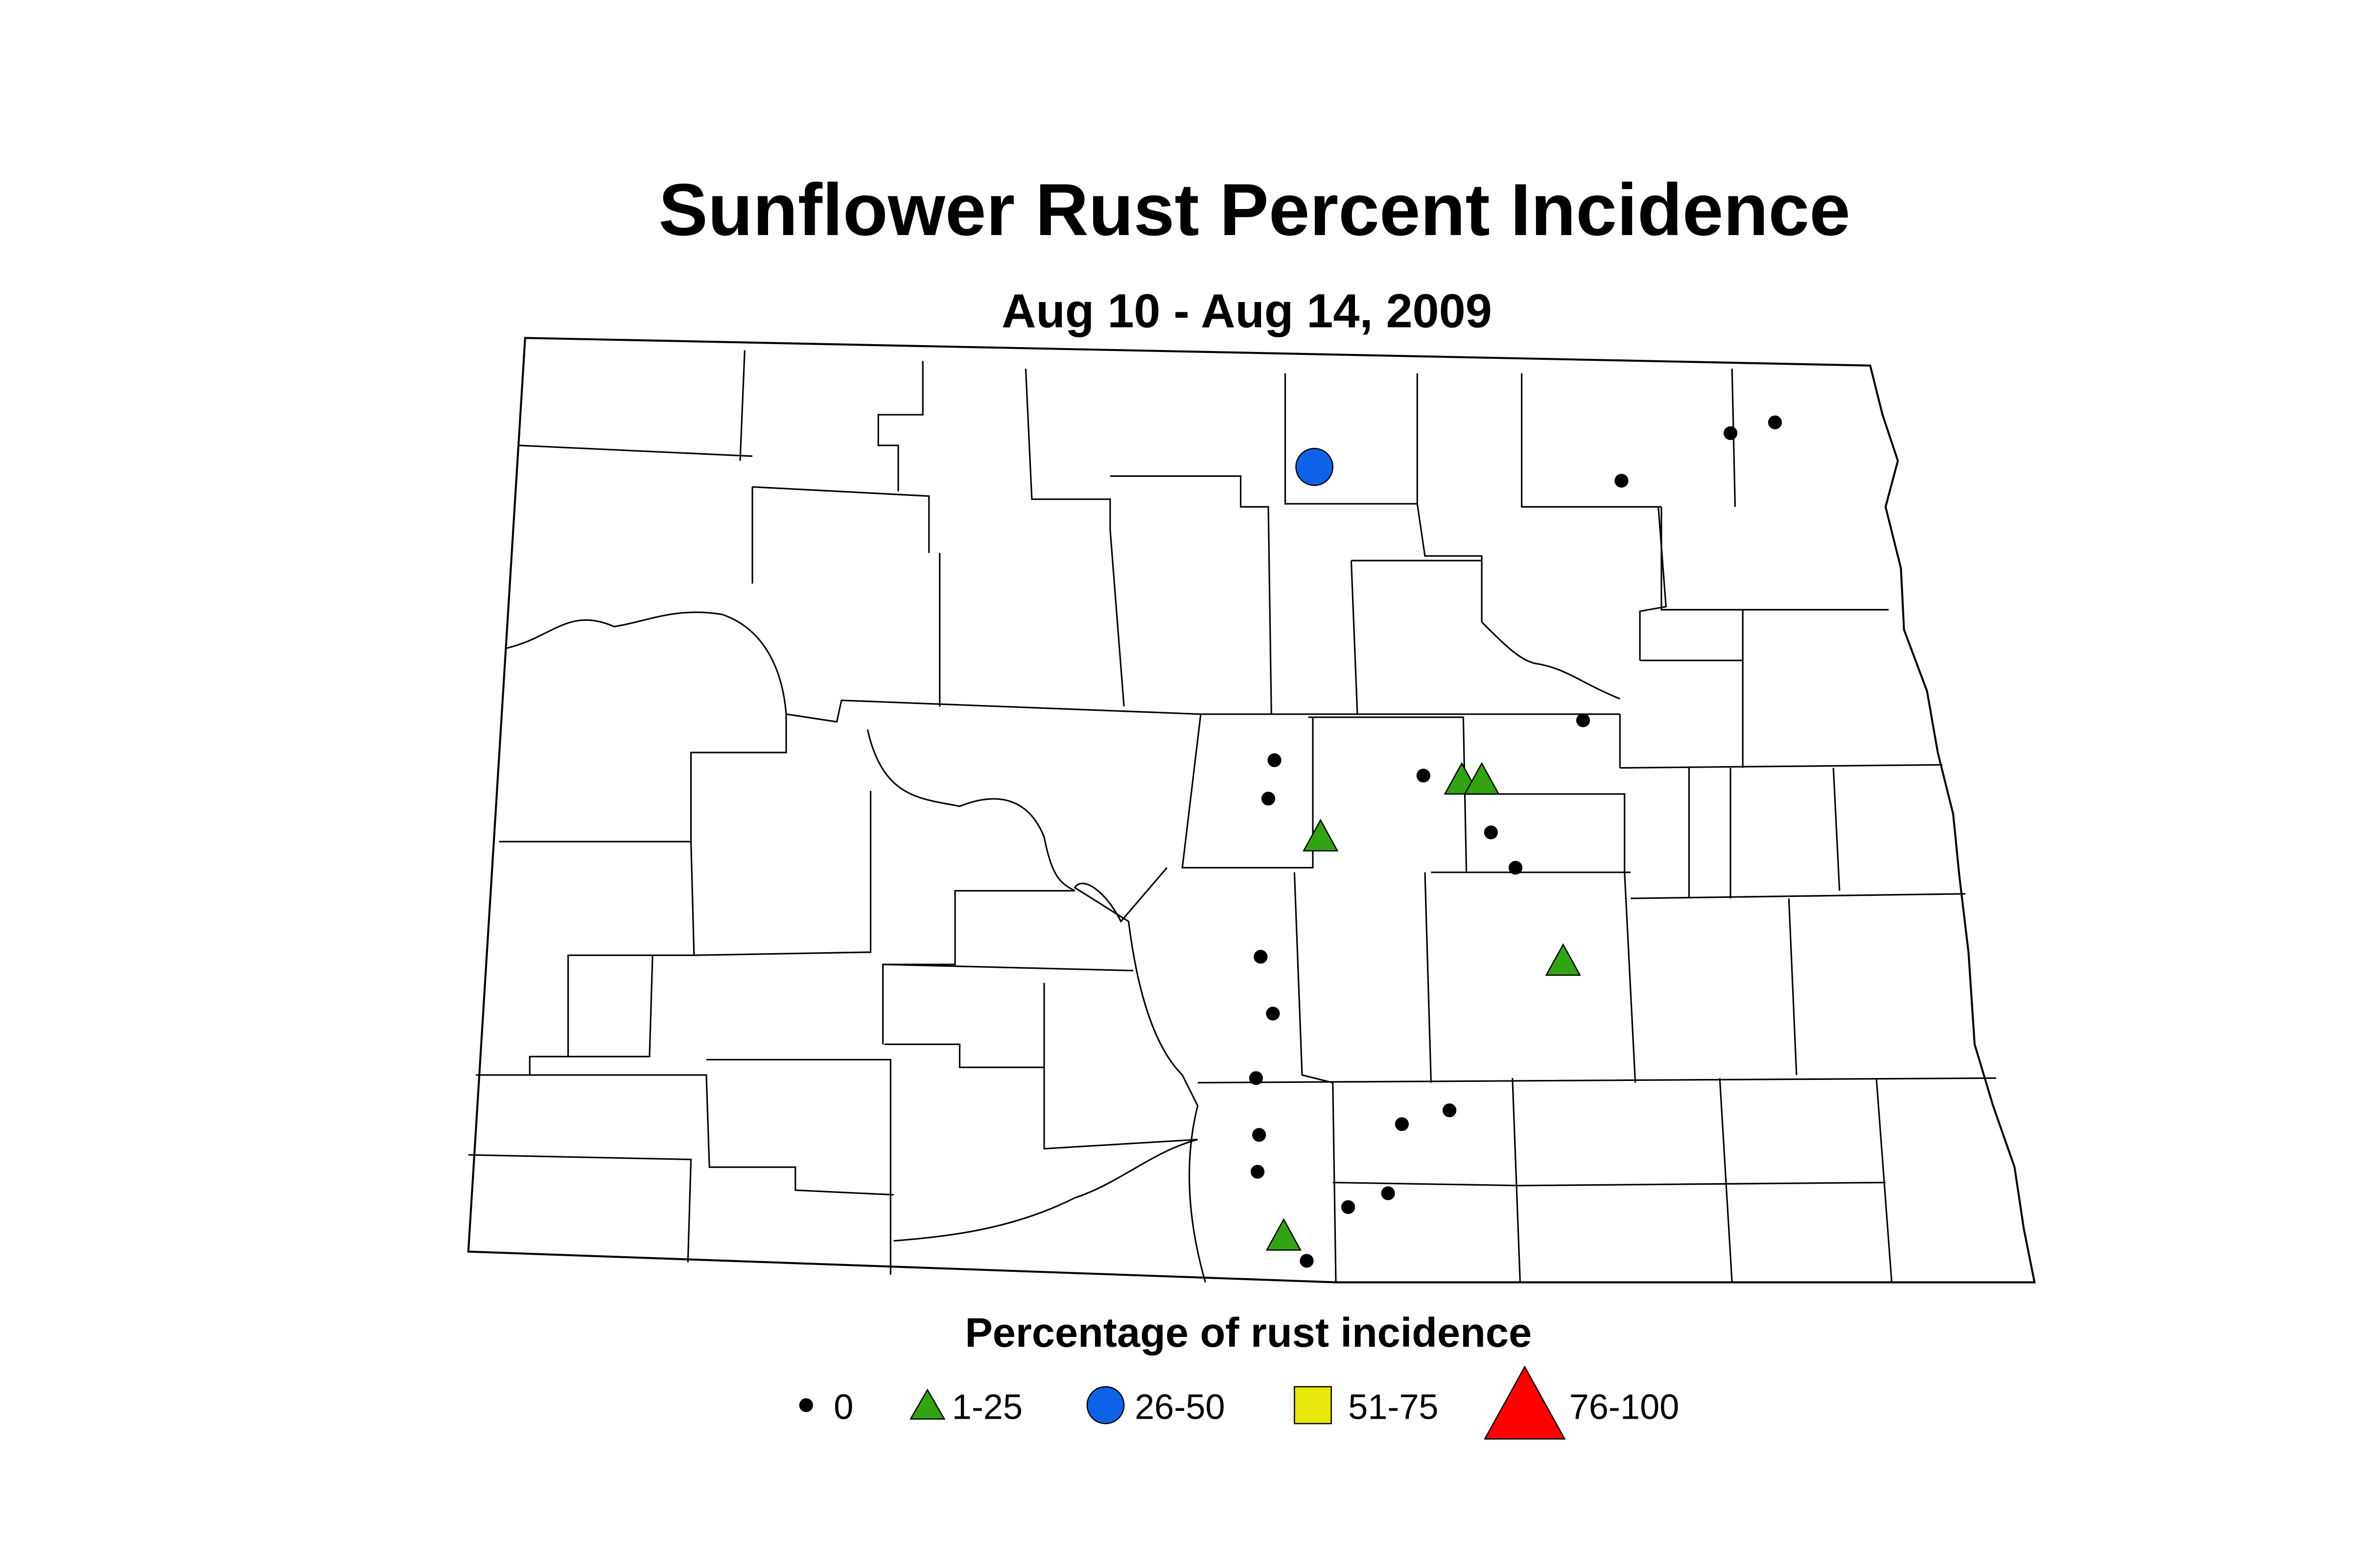 Image resolution: width=2380 pixels, height=1545 pixels. I want to click on legend-label: 76-100, so click(1624, 1408).